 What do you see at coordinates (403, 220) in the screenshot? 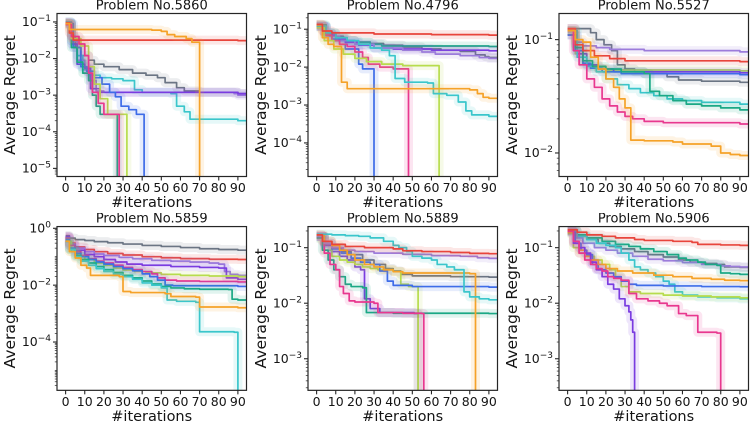
I see `plot-title: Problem No.5889` at bounding box center [403, 220].